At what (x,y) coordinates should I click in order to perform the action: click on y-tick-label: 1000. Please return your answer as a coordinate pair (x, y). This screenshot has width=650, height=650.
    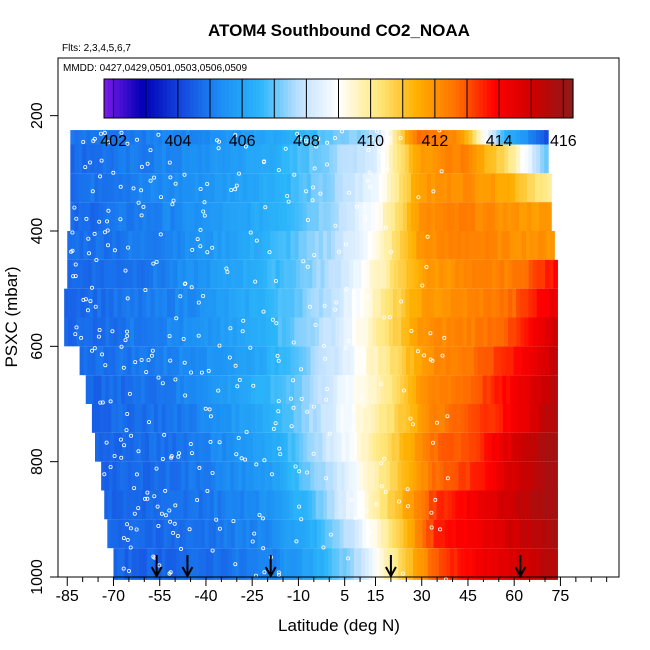
    Looking at the image, I should click on (37, 577).